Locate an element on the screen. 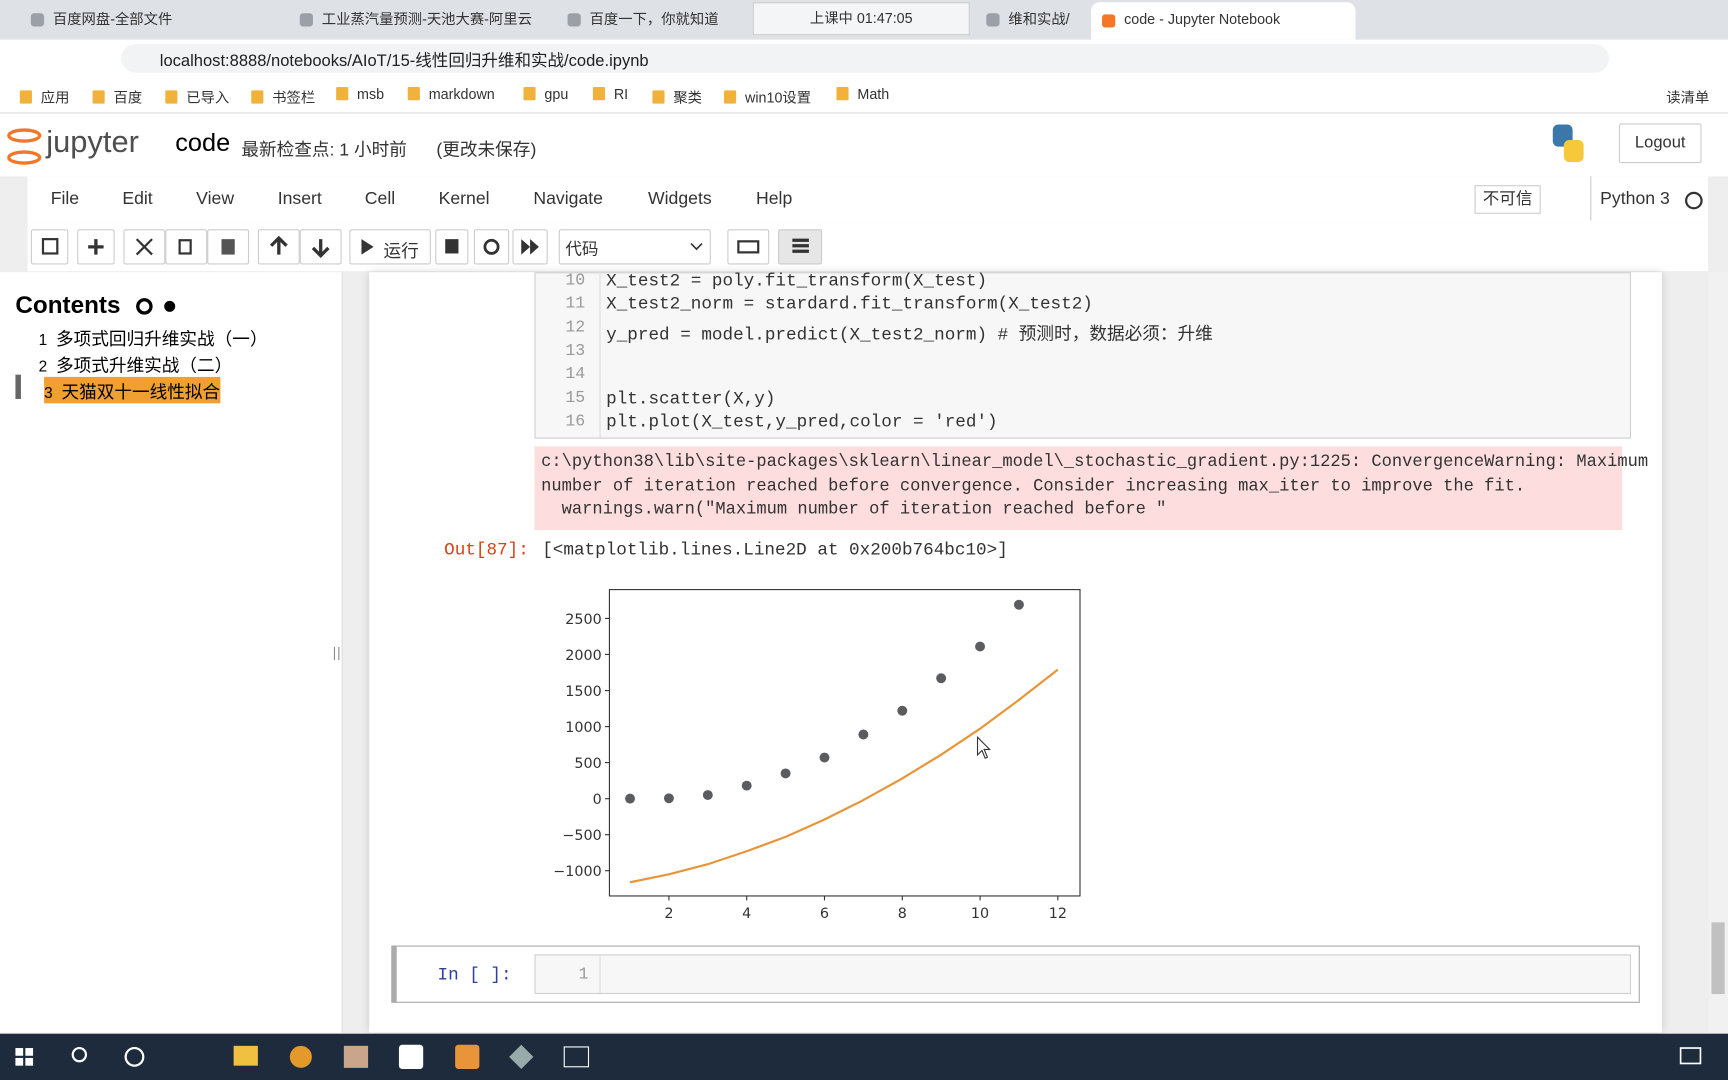 This screenshot has width=1728, height=1080. restart-run-all-button is located at coordinates (530, 247).